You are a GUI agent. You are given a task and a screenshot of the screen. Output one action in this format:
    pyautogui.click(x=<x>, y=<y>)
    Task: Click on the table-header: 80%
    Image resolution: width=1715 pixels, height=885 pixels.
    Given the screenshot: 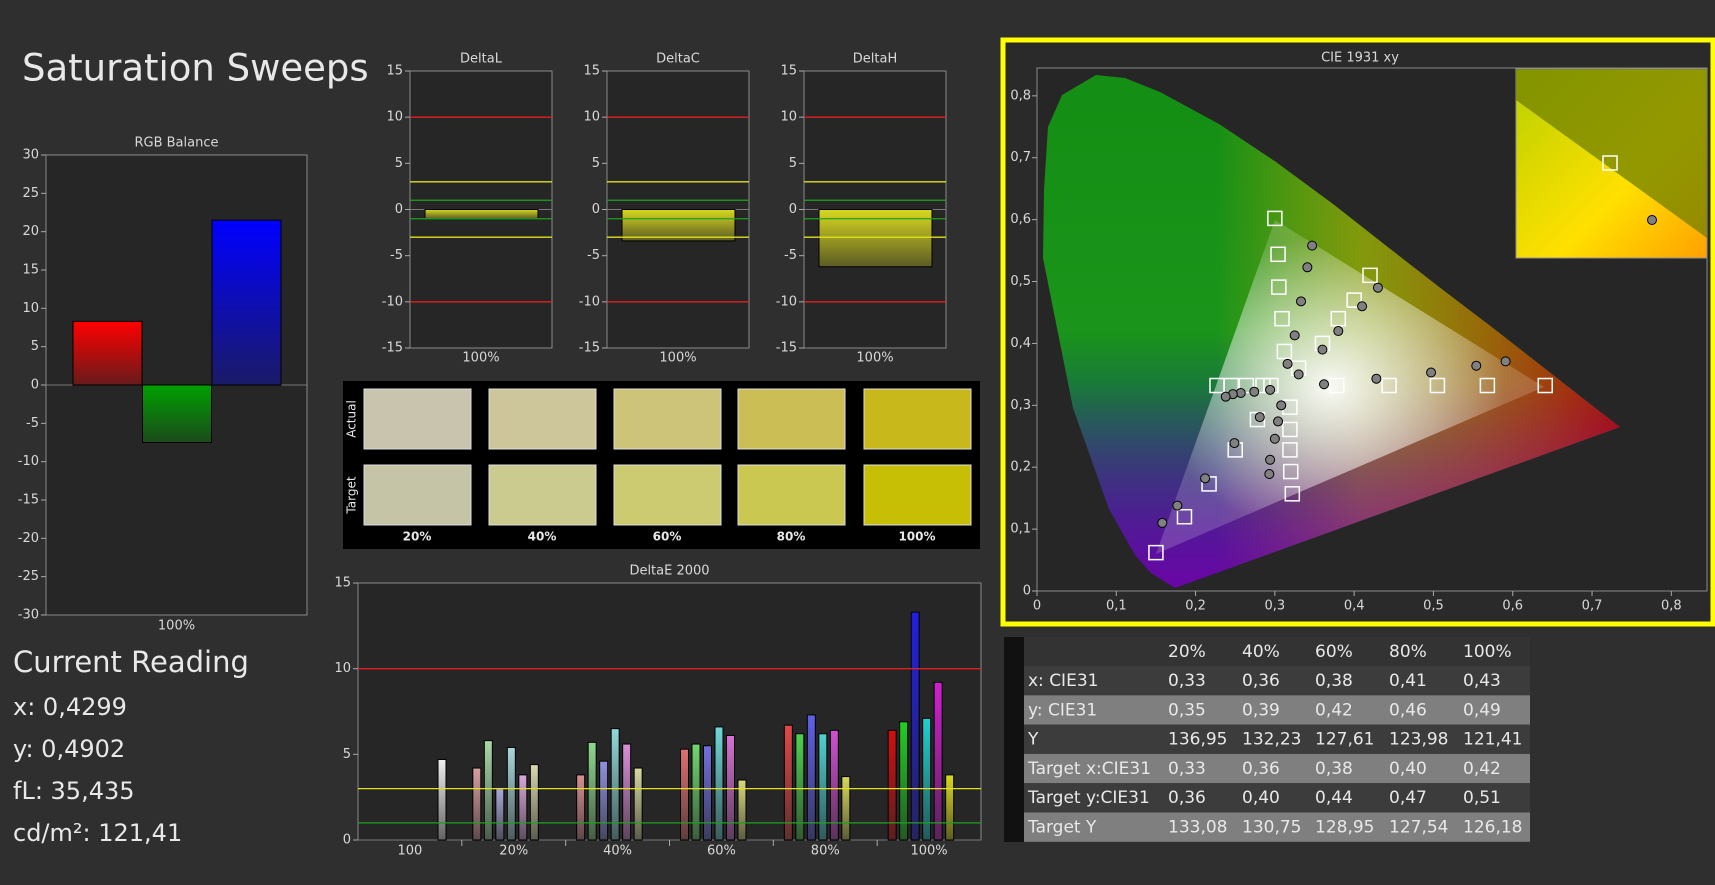 What is the action you would take?
    pyautogui.click(x=1408, y=652)
    